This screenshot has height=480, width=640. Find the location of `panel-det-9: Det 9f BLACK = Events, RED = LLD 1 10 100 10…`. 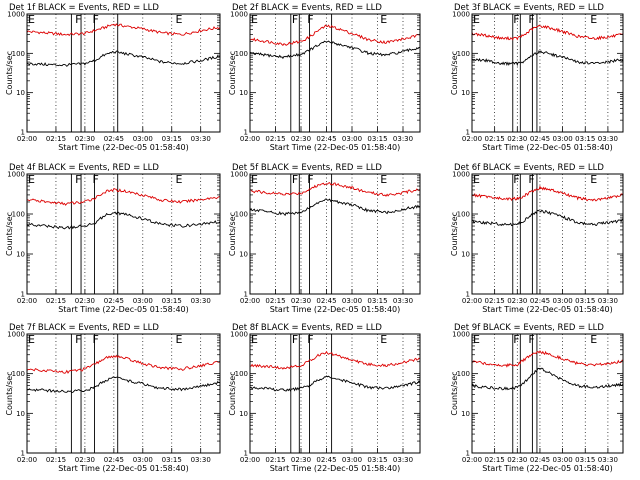

panel-det-9: Det 9f BLACK = Events, RED = LLD 1 10 100 10… is located at coordinates (537, 398).